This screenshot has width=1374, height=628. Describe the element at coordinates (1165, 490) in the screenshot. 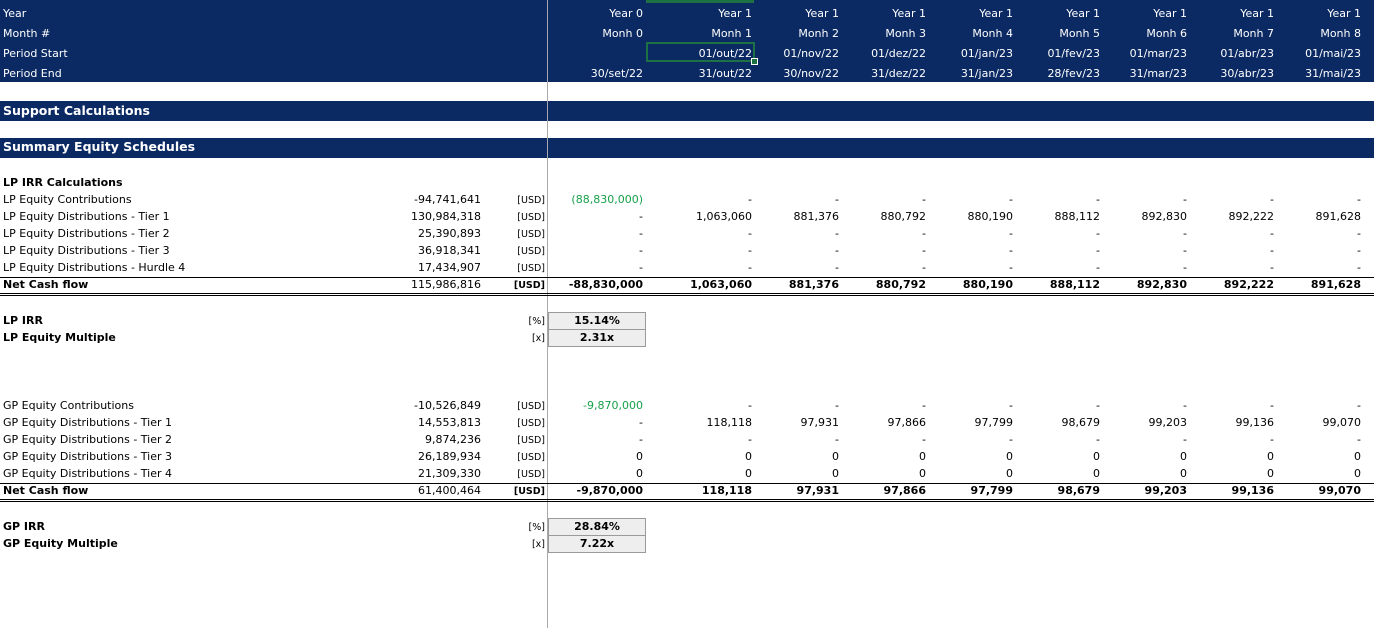

I see `gp-net-value: 99,203` at that location.